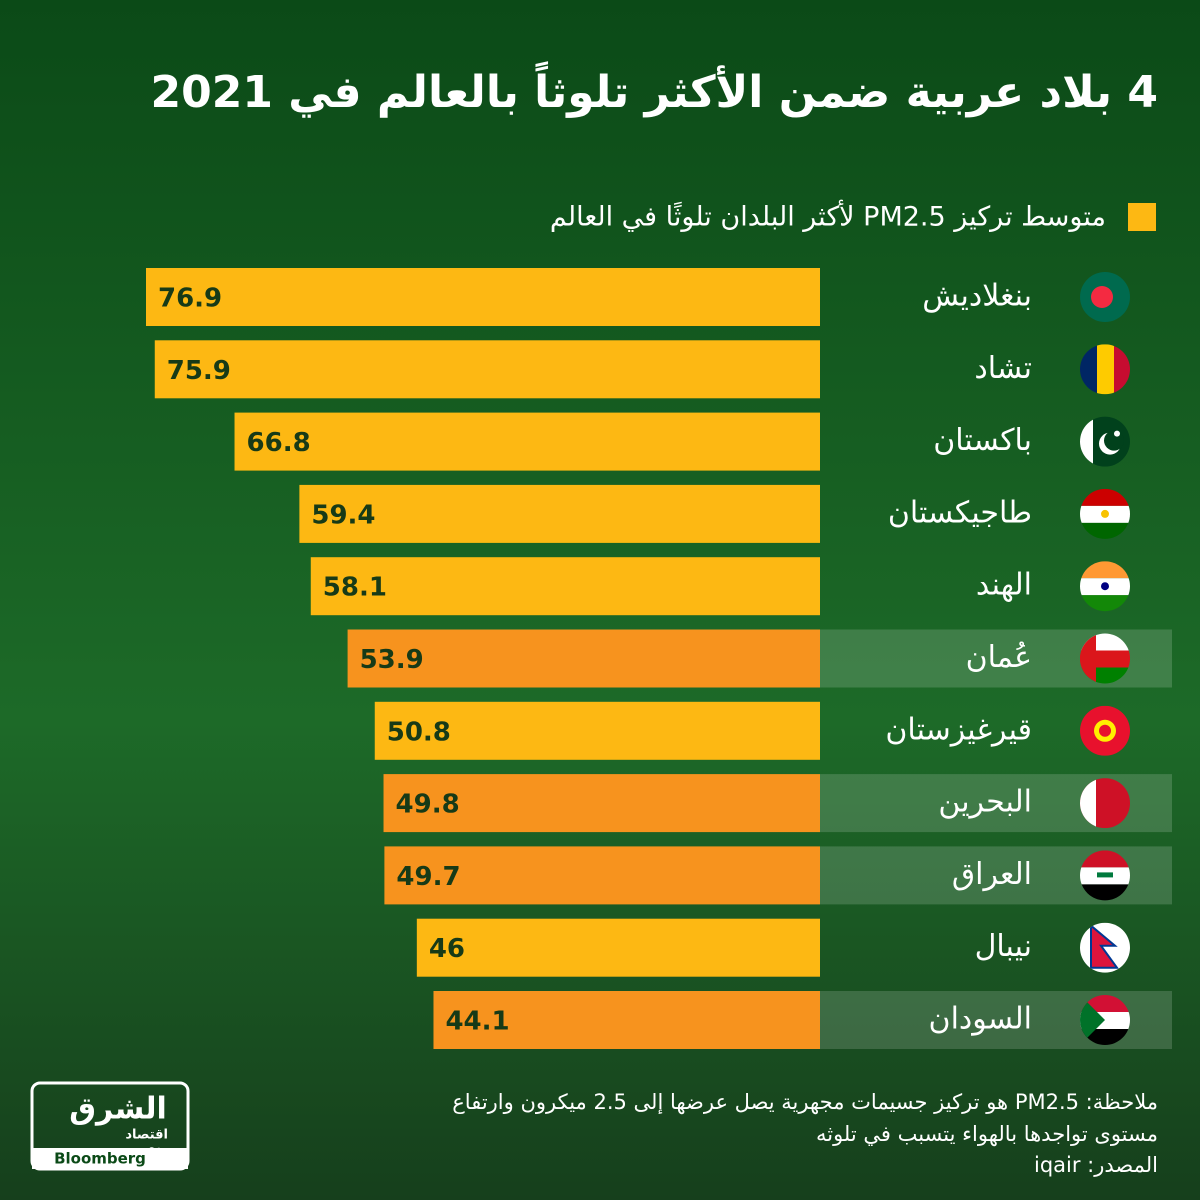  Describe the element at coordinates (987, 1134) in the screenshot. I see `note: مستوى تواجدها بالهواء يتسبب في تلوثه` at that location.